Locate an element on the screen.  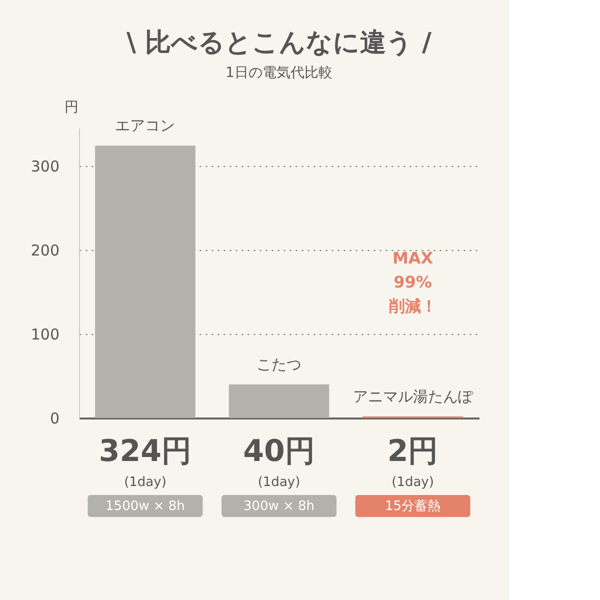
y-tick-label: 100 is located at coordinates (45, 334).